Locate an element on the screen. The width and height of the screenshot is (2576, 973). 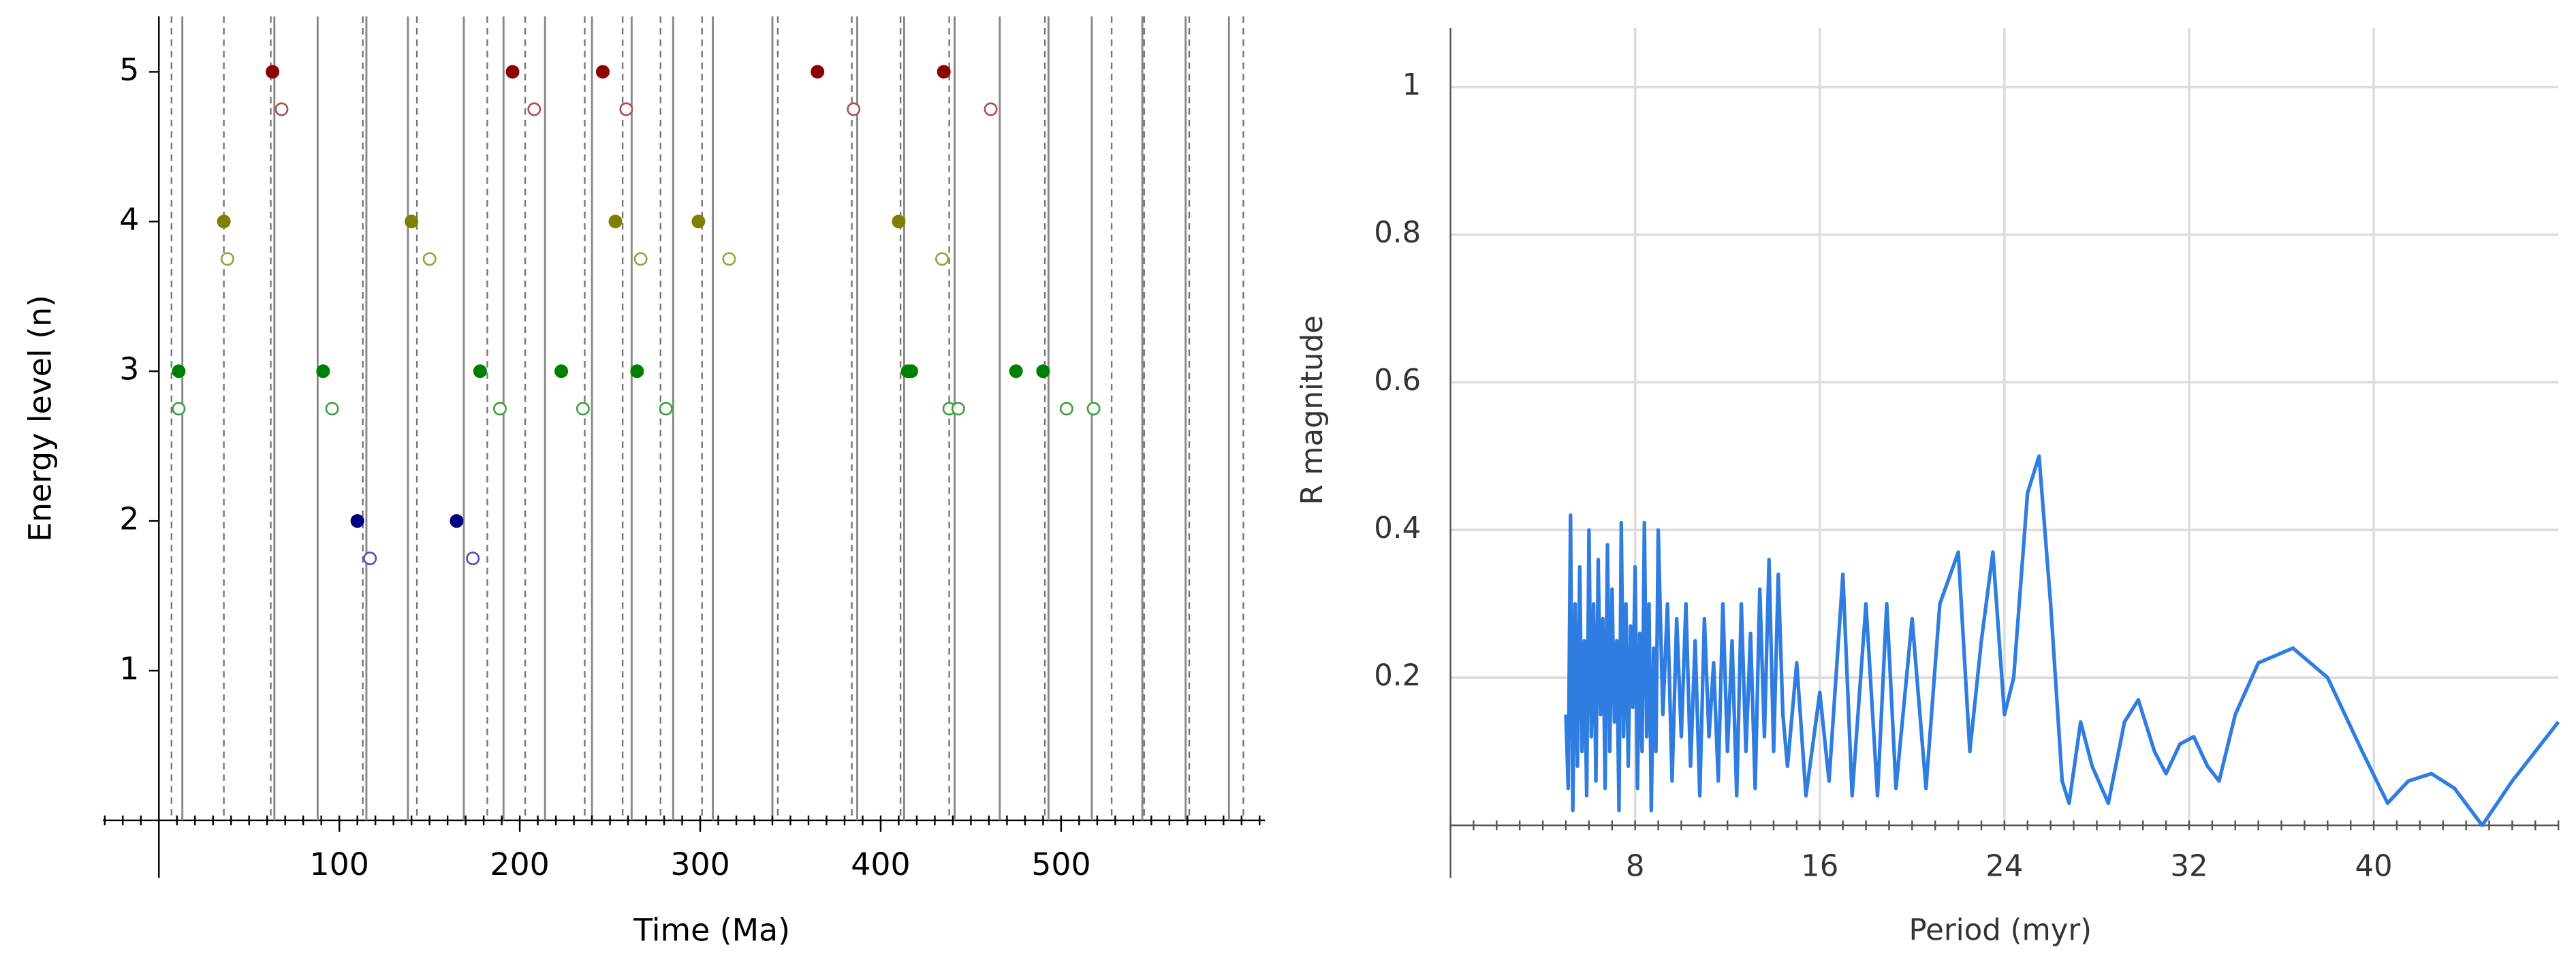
y-axis-label: Energy level (n) is located at coordinates (40, 419).